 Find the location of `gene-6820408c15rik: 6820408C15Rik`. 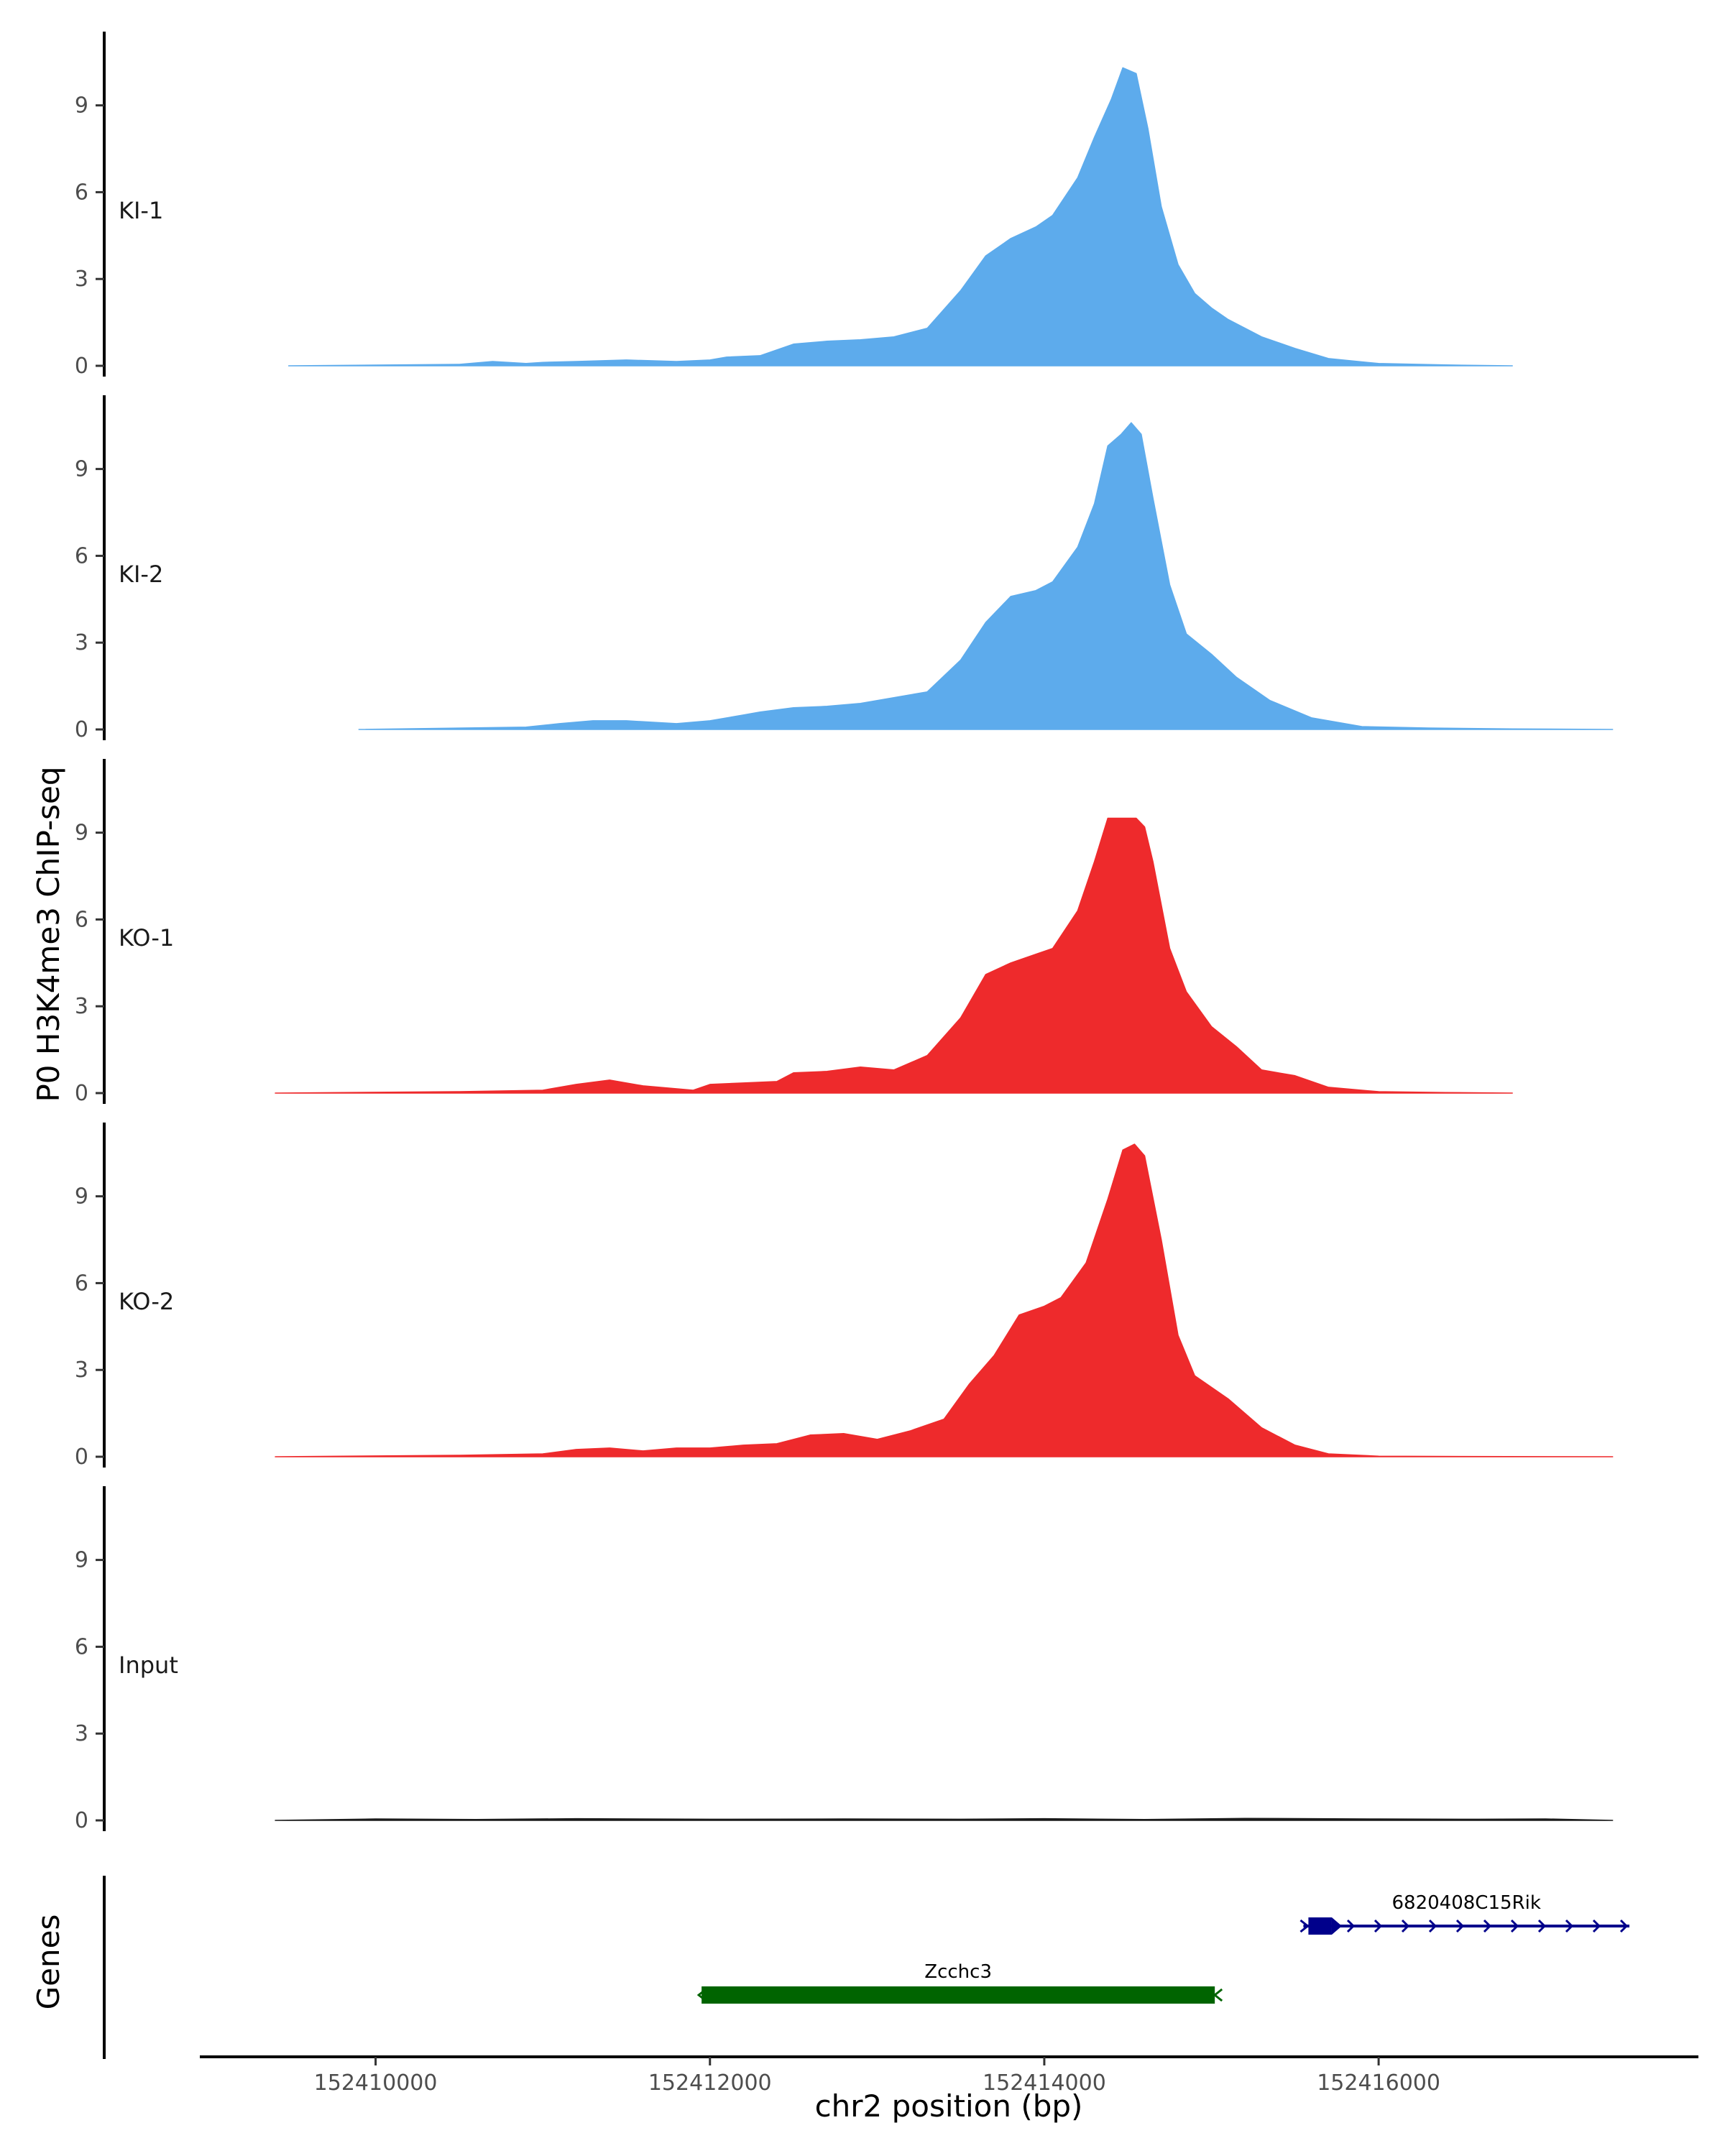

gene-6820408c15rik: 6820408C15Rik is located at coordinates (1464, 1913).